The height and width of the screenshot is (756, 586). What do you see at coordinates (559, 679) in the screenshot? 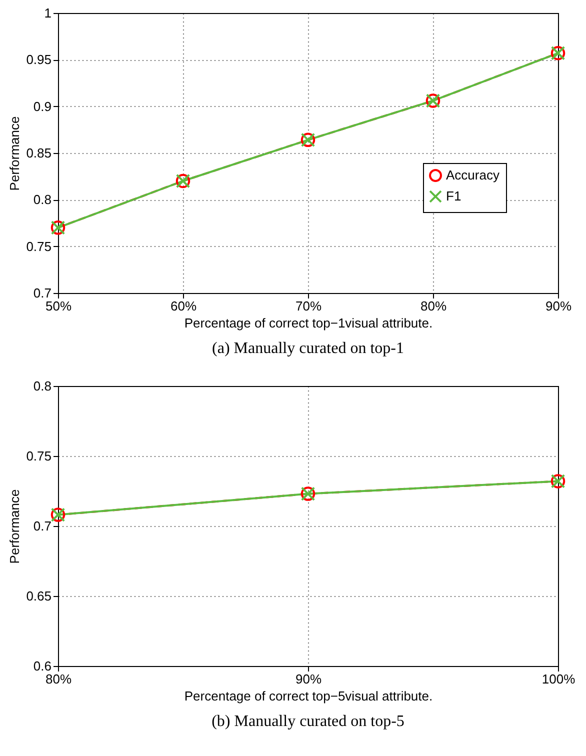
I see `x-tick-label: 100%` at bounding box center [559, 679].